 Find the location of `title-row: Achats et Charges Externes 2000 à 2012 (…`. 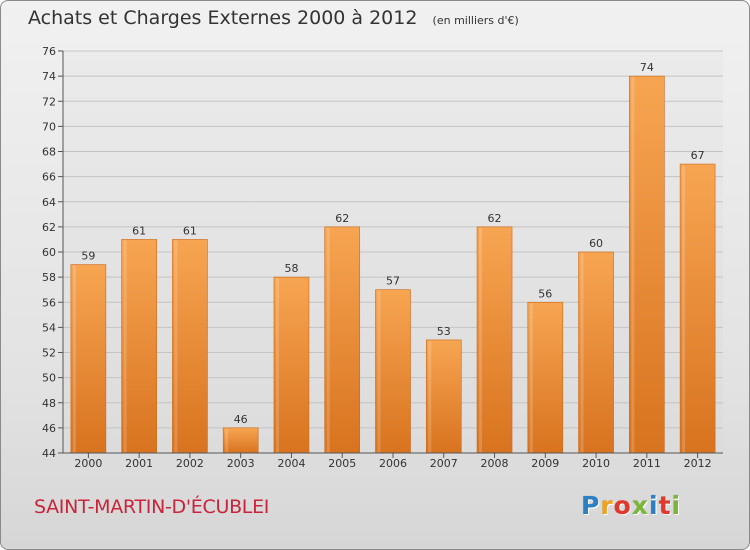

title-row: Achats et Charges Externes 2000 à 2012 (… is located at coordinates (273, 18).